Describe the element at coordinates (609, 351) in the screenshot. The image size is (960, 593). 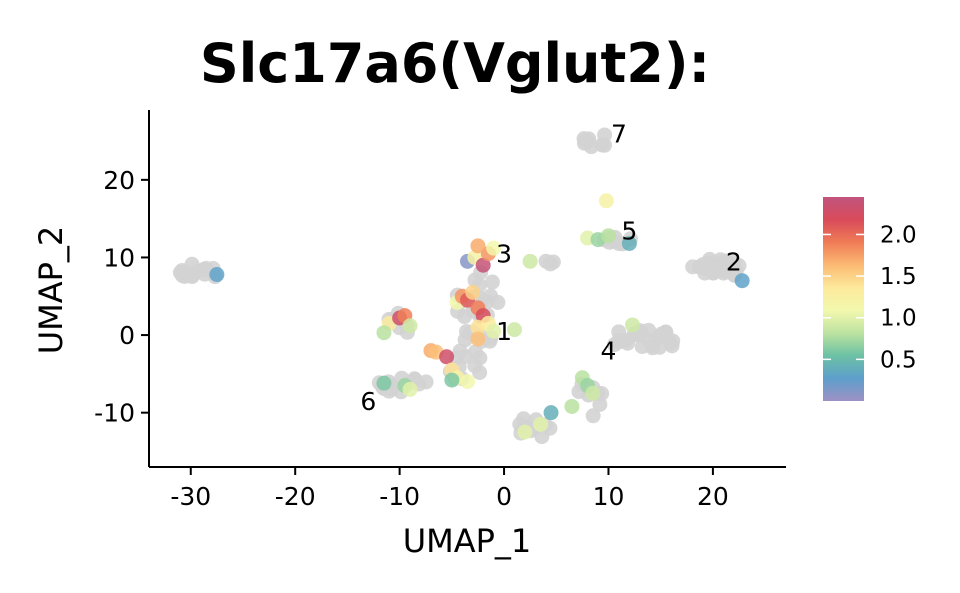
I see `cluster-label-4: 4` at that location.